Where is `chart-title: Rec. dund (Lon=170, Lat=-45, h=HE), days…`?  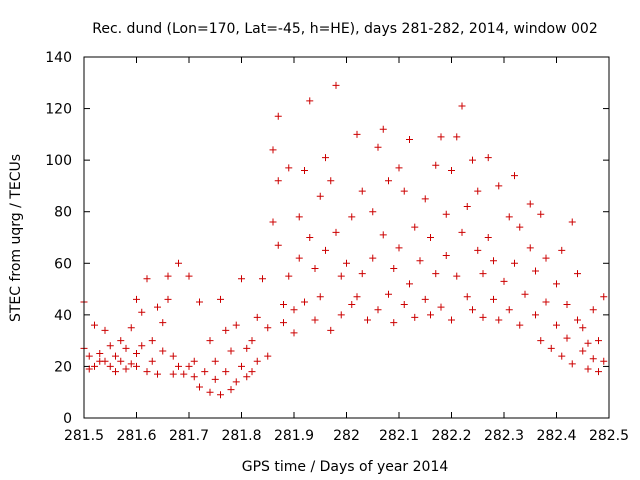
chart-title: Rec. dund (Lon=170, Lat=-45, h=HE), days… is located at coordinates (345, 29).